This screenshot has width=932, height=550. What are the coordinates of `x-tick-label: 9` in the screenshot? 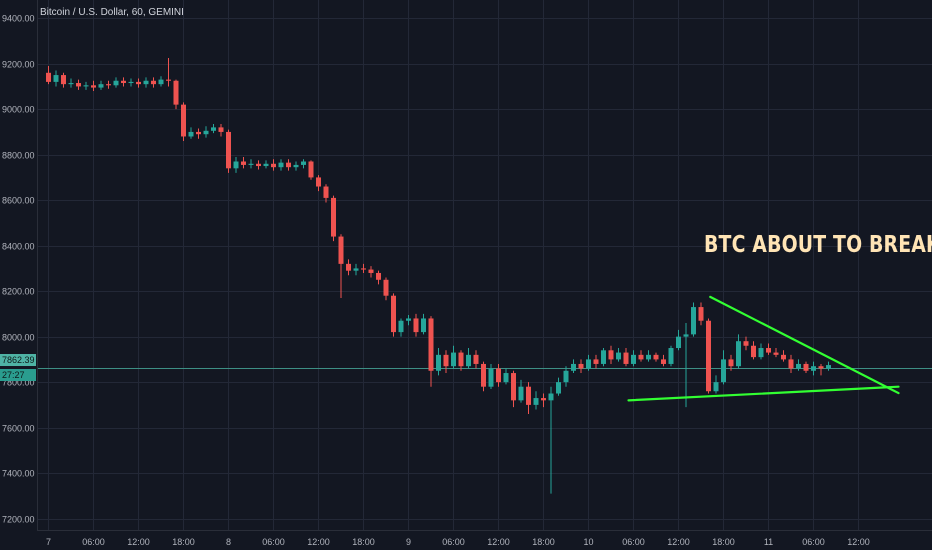 It's located at (408, 542).